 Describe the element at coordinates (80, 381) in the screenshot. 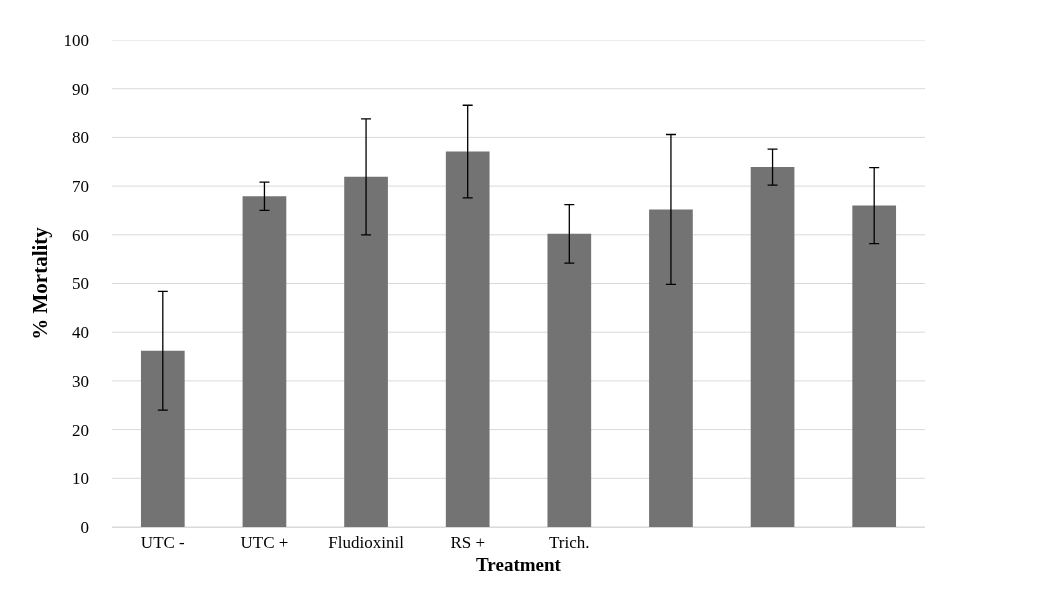

I see `y-tick-label: 30` at that location.